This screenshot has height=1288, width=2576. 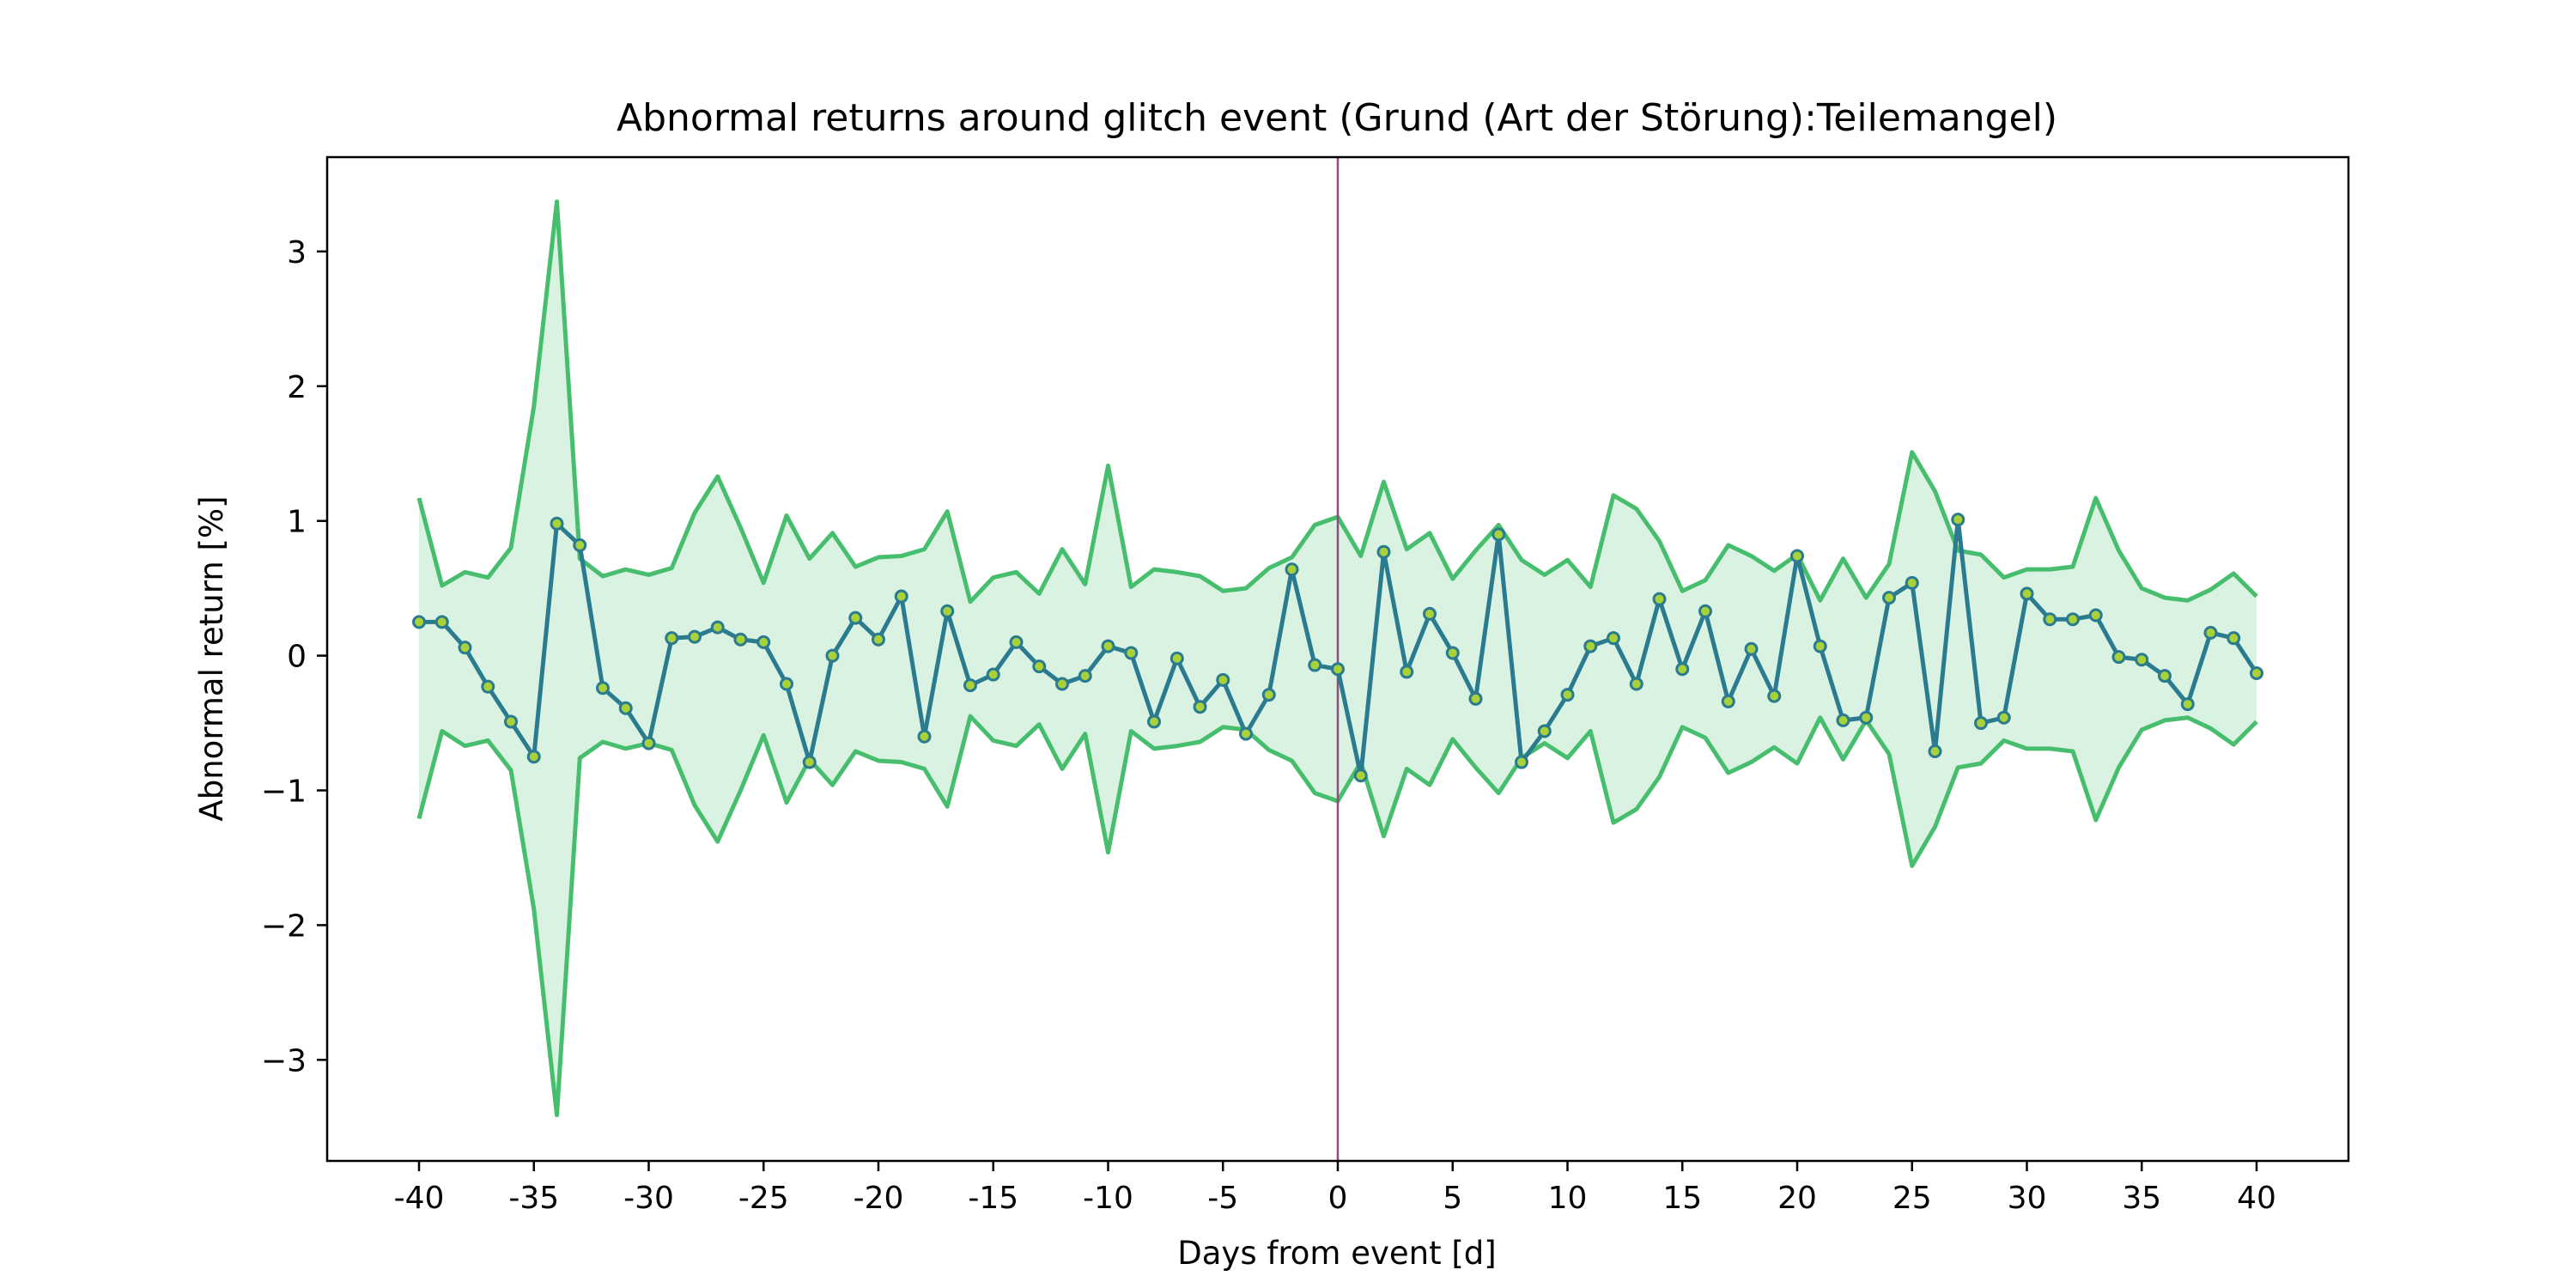 I want to click on x-tick-label: -40, so click(x=420, y=1199).